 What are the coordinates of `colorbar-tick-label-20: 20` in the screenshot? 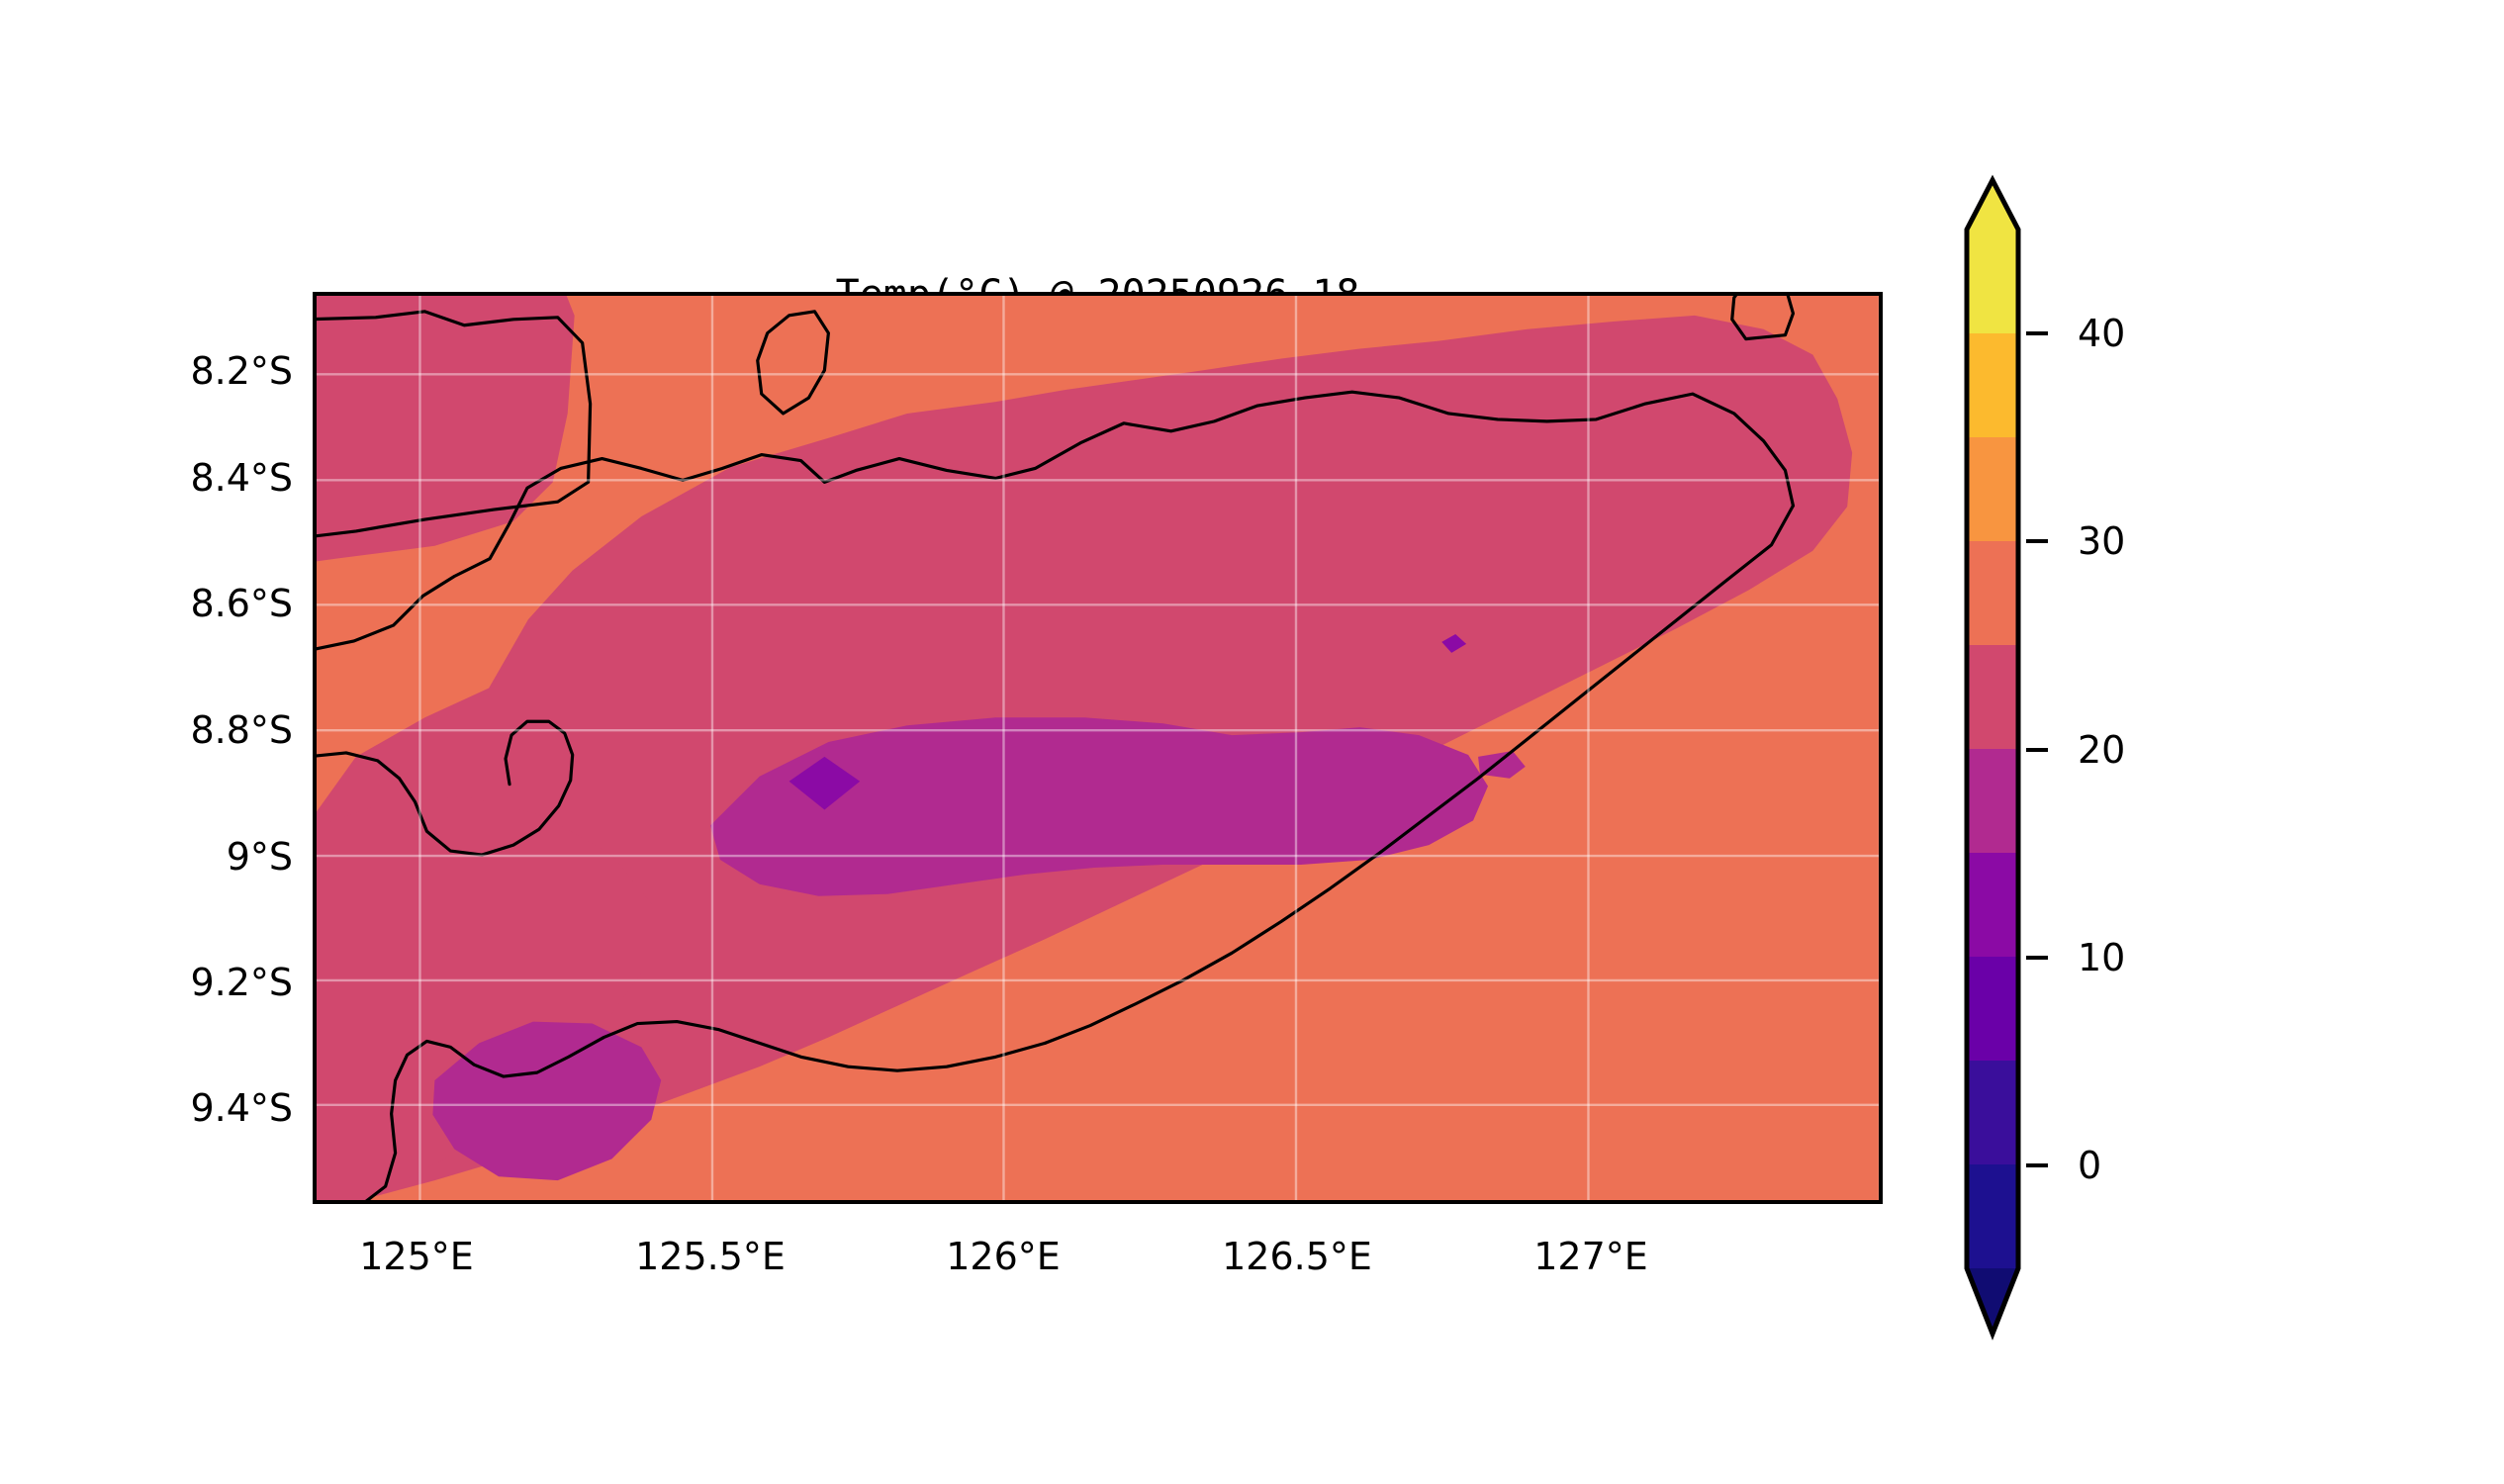 It's located at (2102, 750).